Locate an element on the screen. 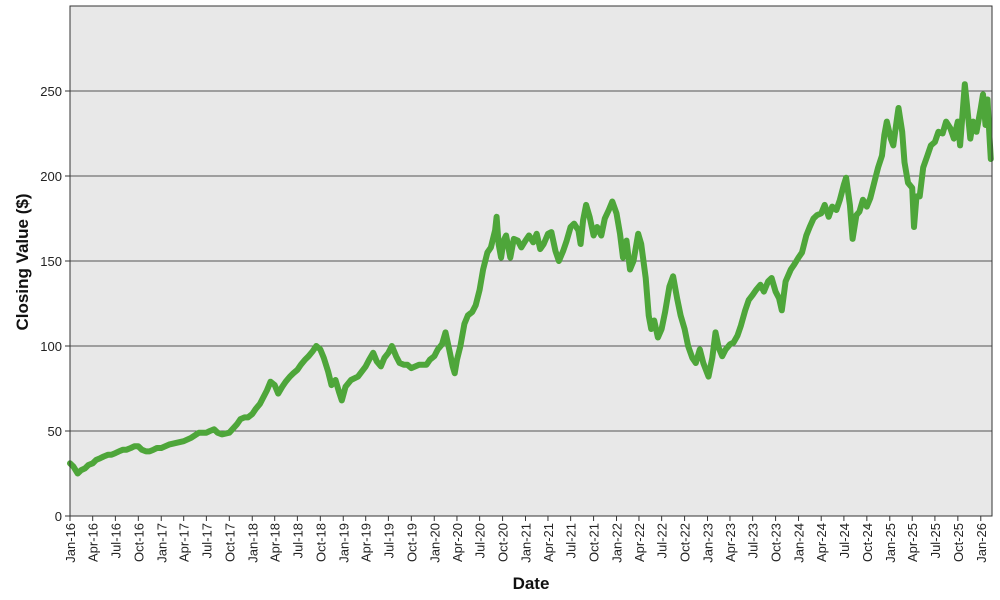 This screenshot has height=600, width=1000. x-tick-label: Oct-21 is located at coordinates (594, 542).